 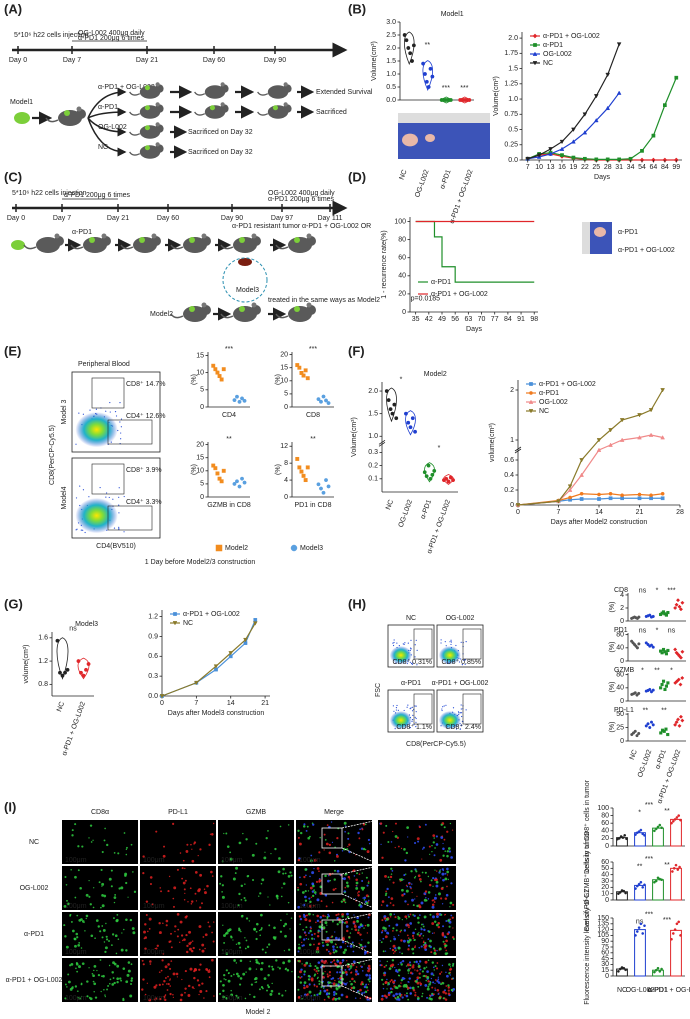 I want to click on y-tick-label: 5, so click(x=202, y=484).